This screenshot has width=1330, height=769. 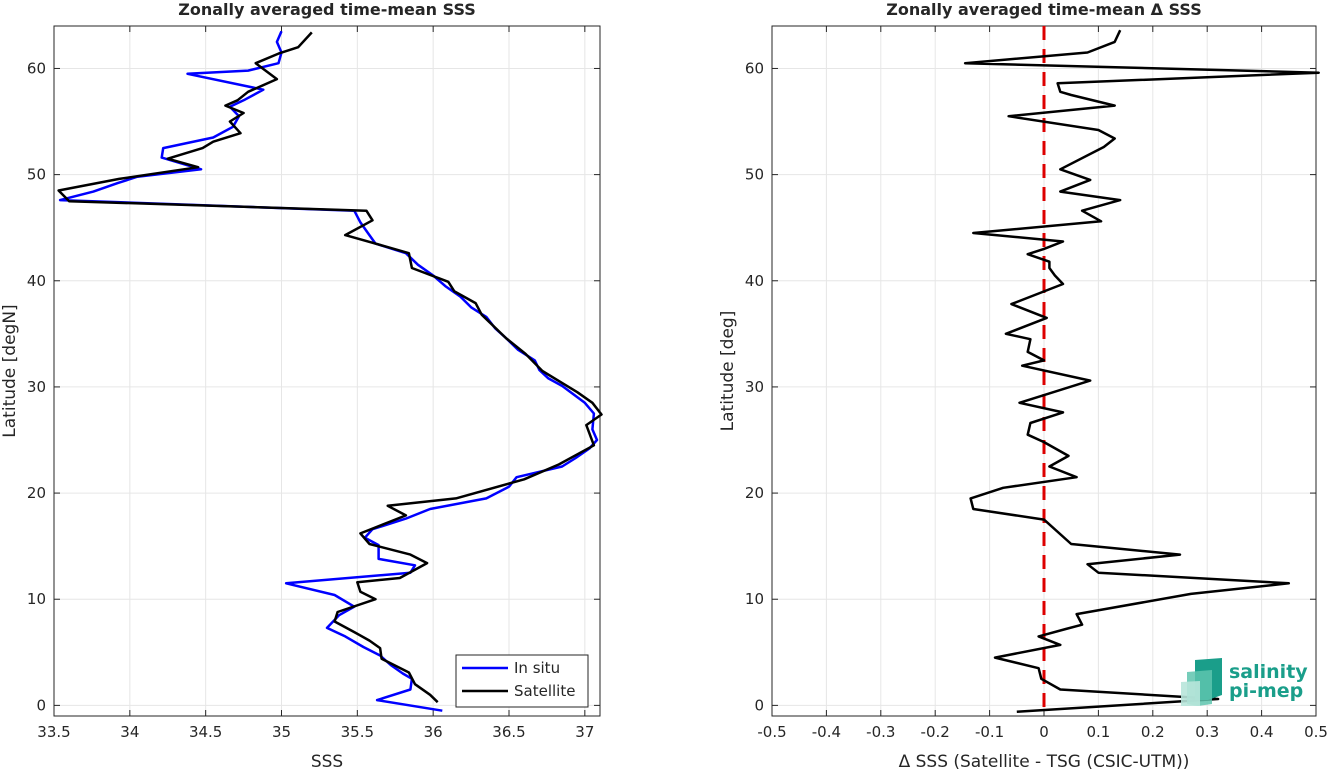 I want to click on x-tick-label: 0.3, so click(x=1207, y=732).